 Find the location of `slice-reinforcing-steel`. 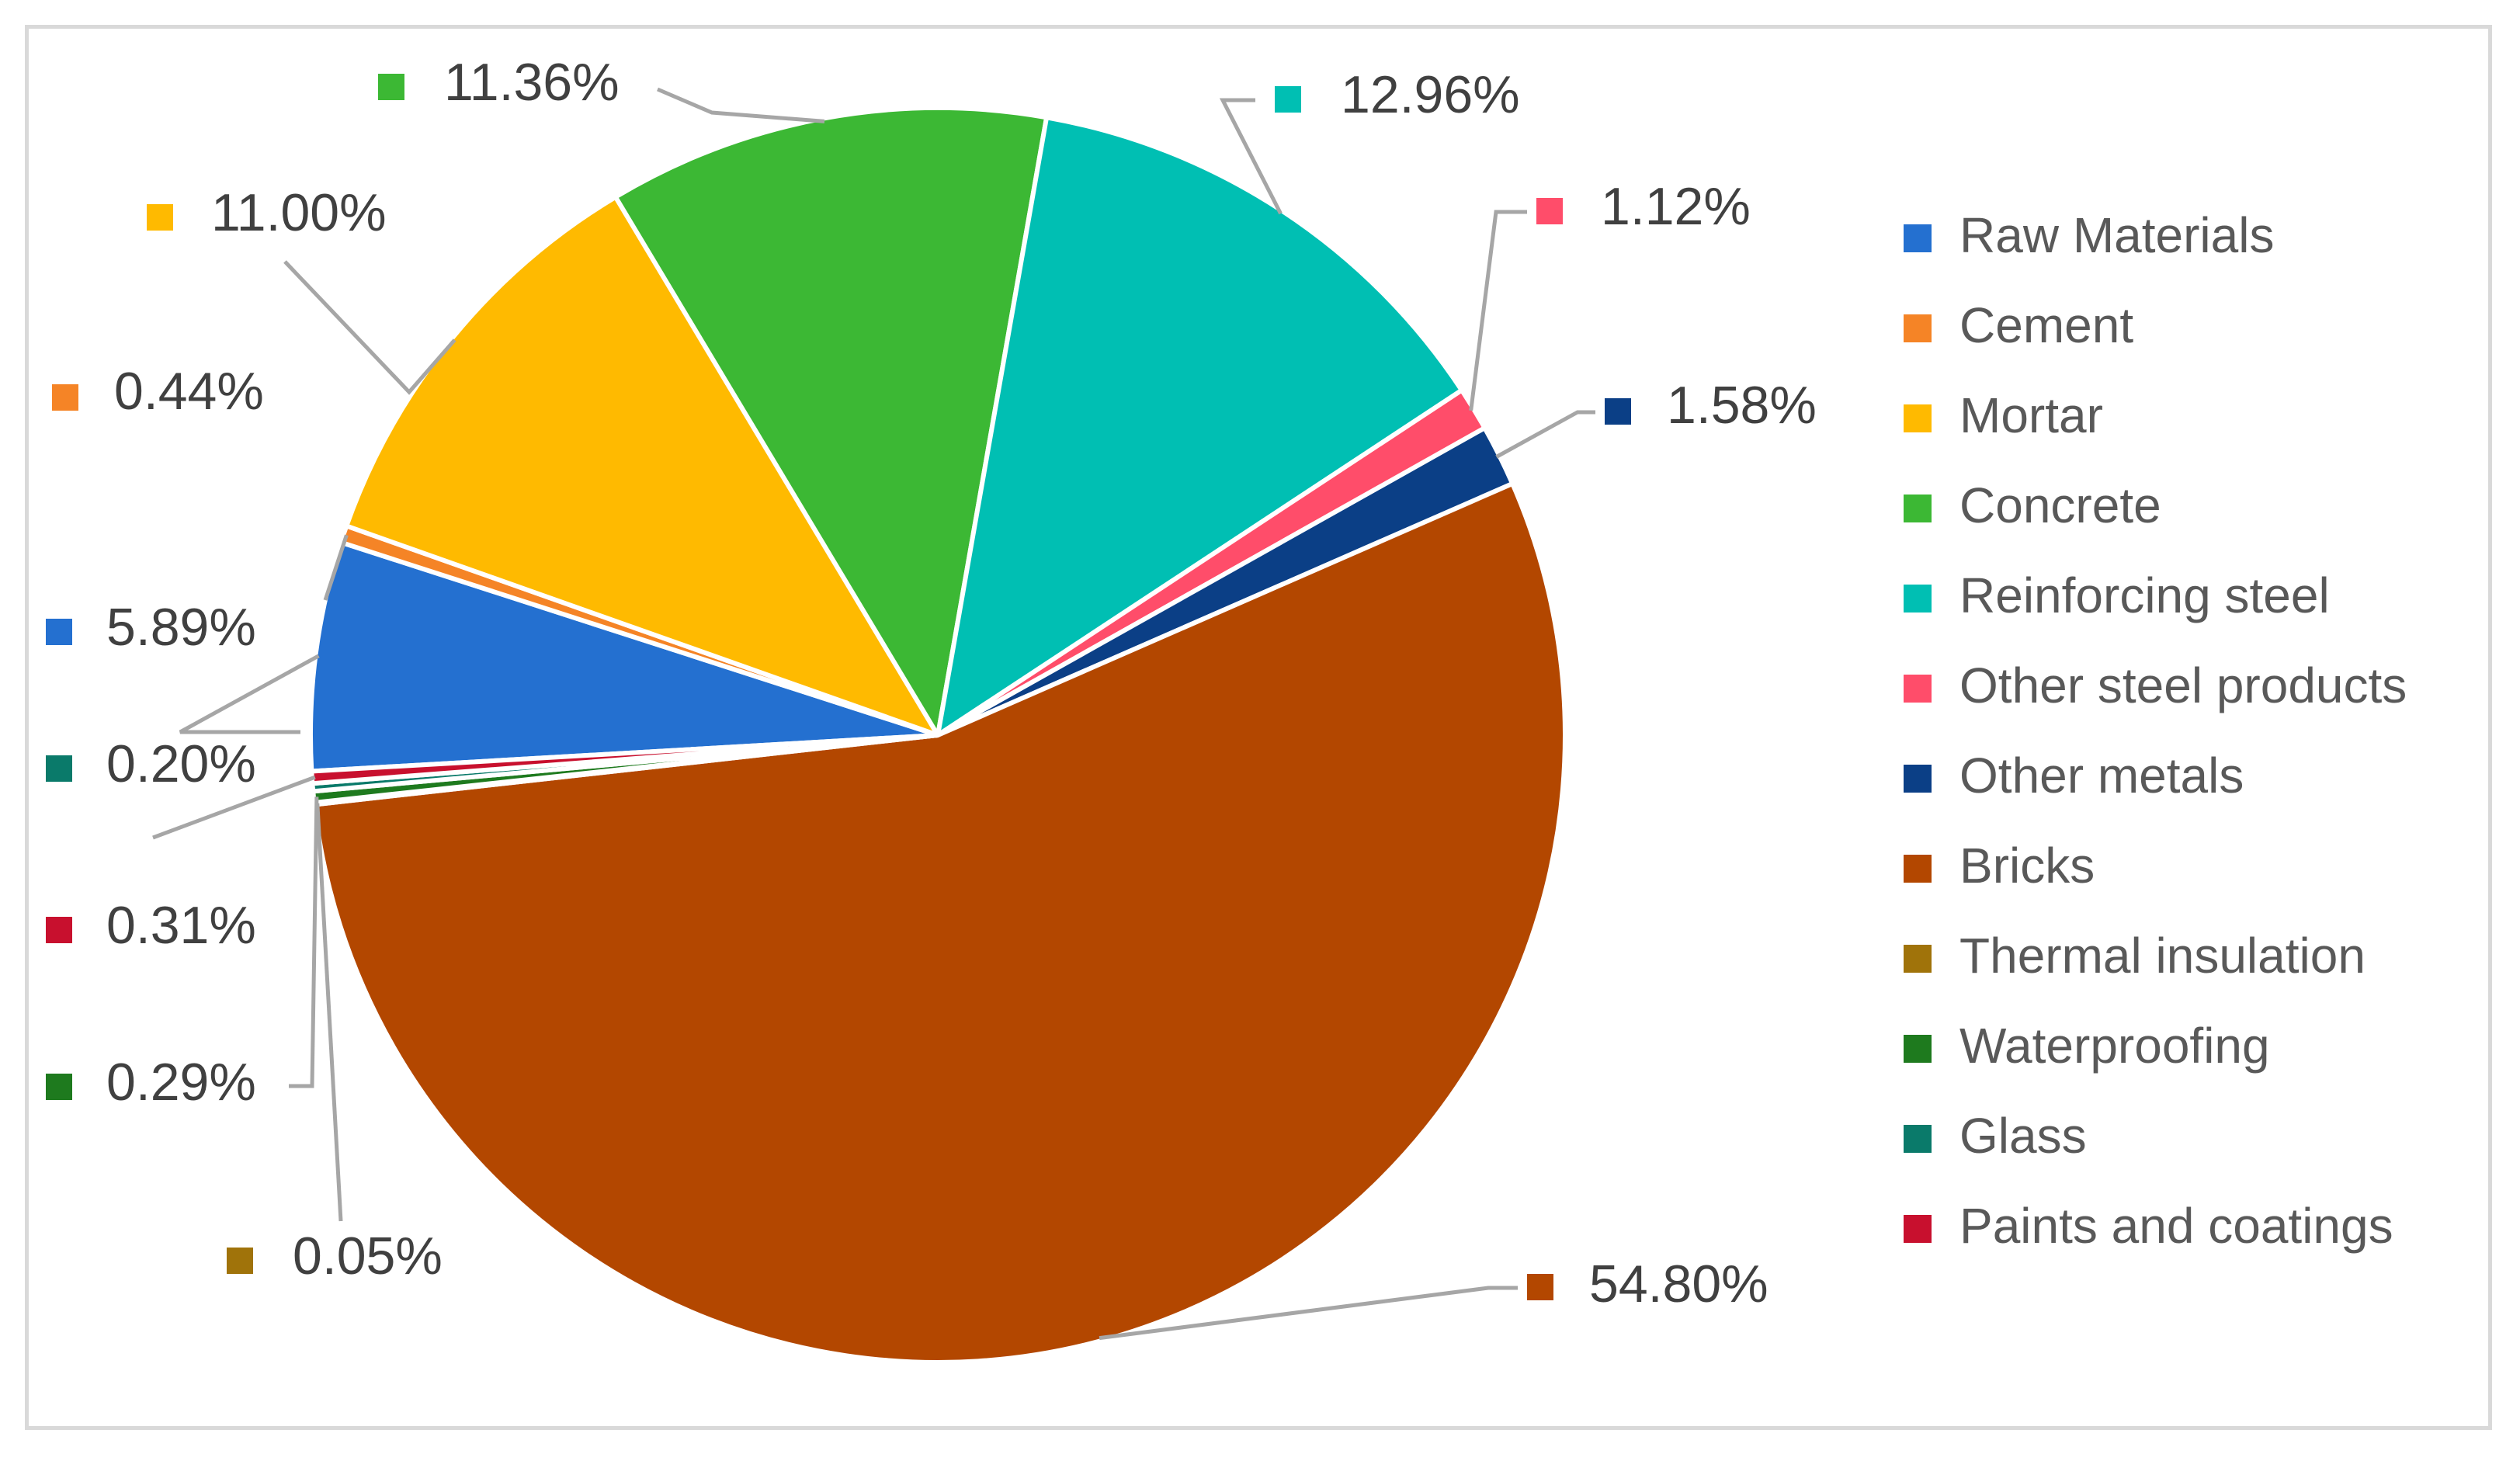

slice-reinforcing-steel is located at coordinates (1199, 426).